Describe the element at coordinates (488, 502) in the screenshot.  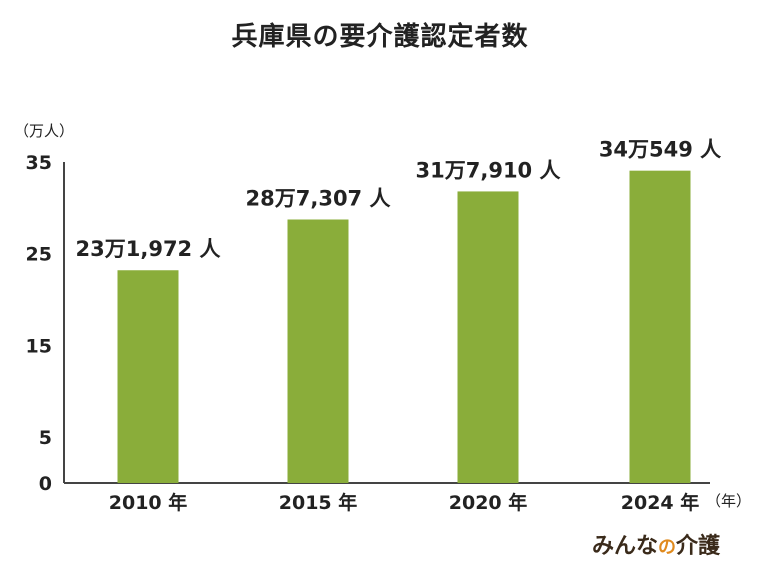
I see `x-category-label: 2020 年` at that location.